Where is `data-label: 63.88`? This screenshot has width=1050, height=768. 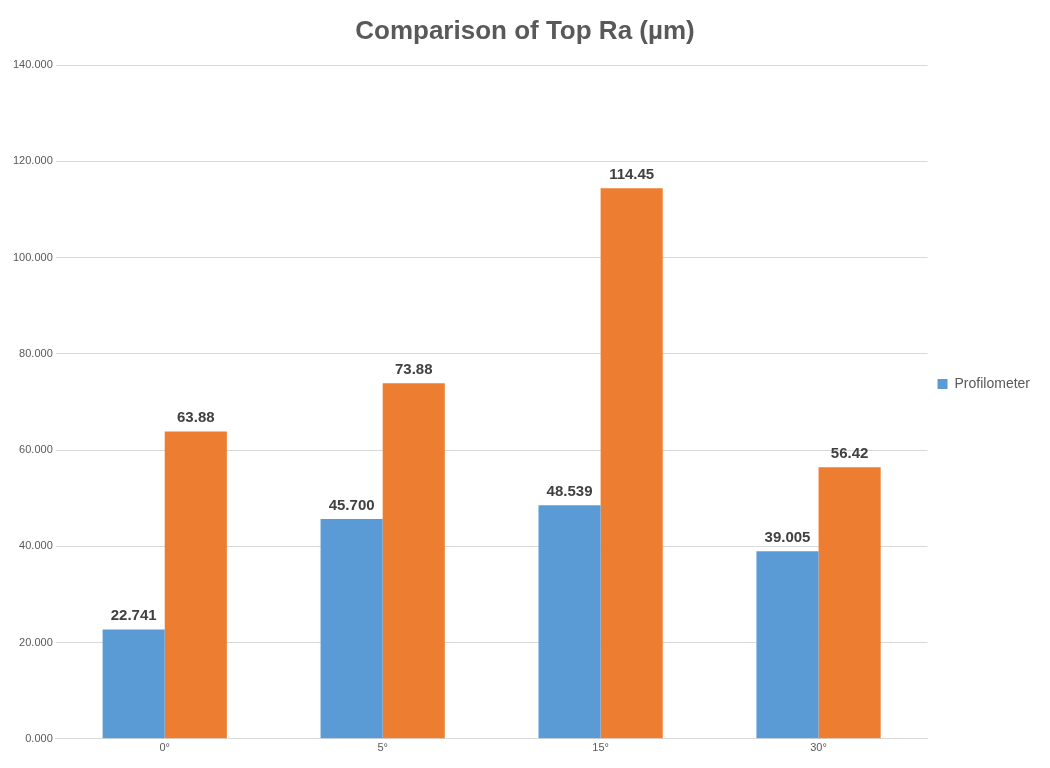 data-label: 63.88 is located at coordinates (196, 417).